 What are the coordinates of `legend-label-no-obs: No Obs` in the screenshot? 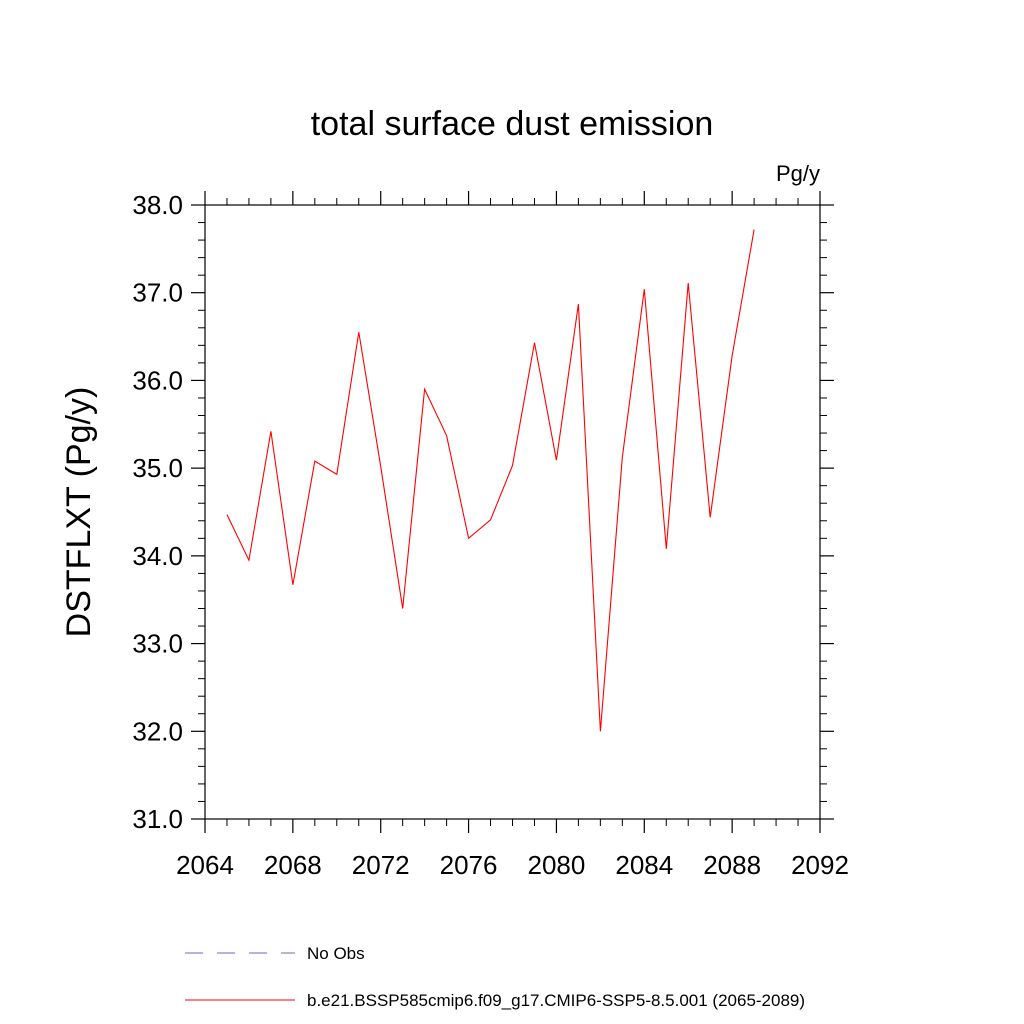 It's located at (336, 953).